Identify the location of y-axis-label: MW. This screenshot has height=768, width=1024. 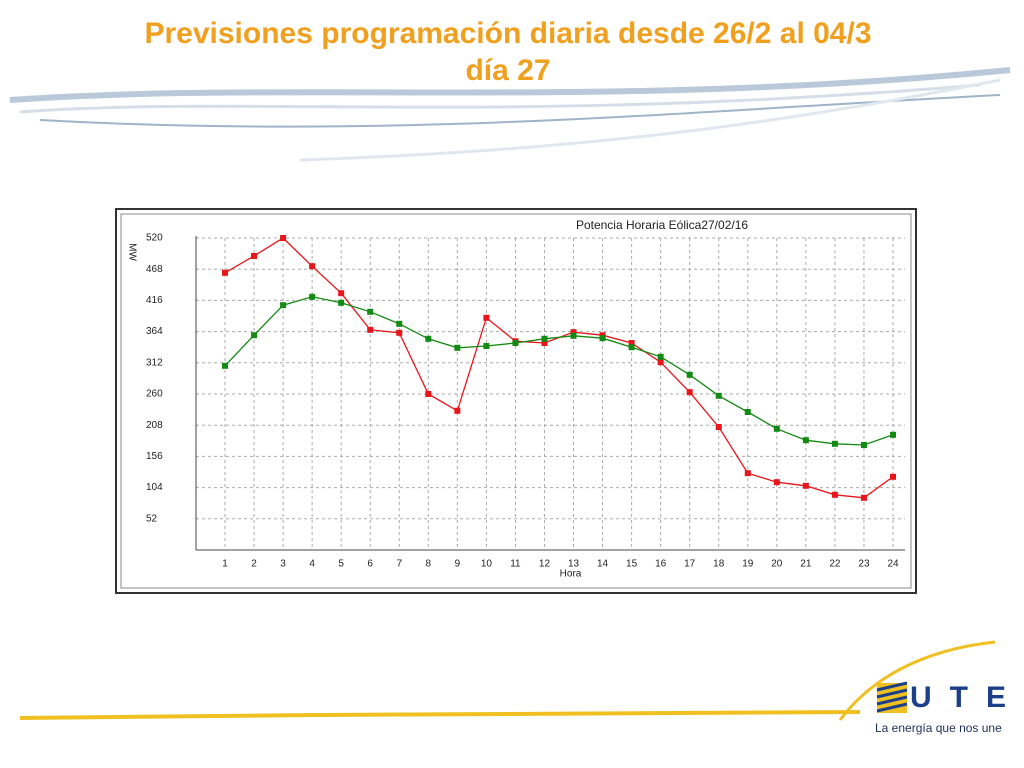
(131, 252).